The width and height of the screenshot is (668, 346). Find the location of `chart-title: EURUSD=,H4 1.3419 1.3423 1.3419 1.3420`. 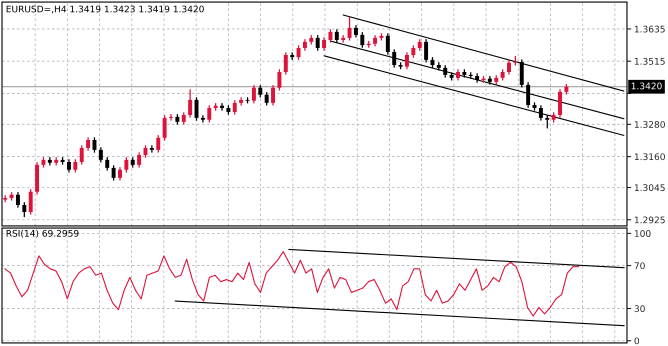

chart-title: EURUSD=,H4 1.3419 1.3423 1.3419 1.3420 is located at coordinates (105, 10).